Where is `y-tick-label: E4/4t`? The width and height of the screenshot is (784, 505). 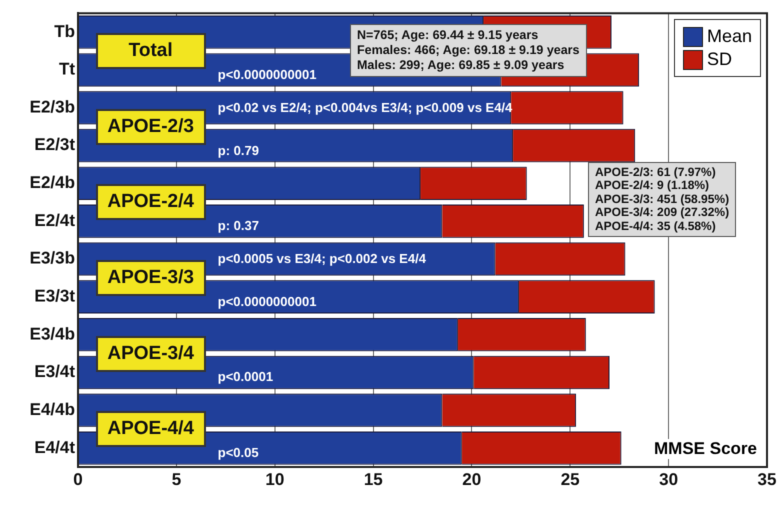
y-tick-label: E4/4t is located at coordinates (55, 447).